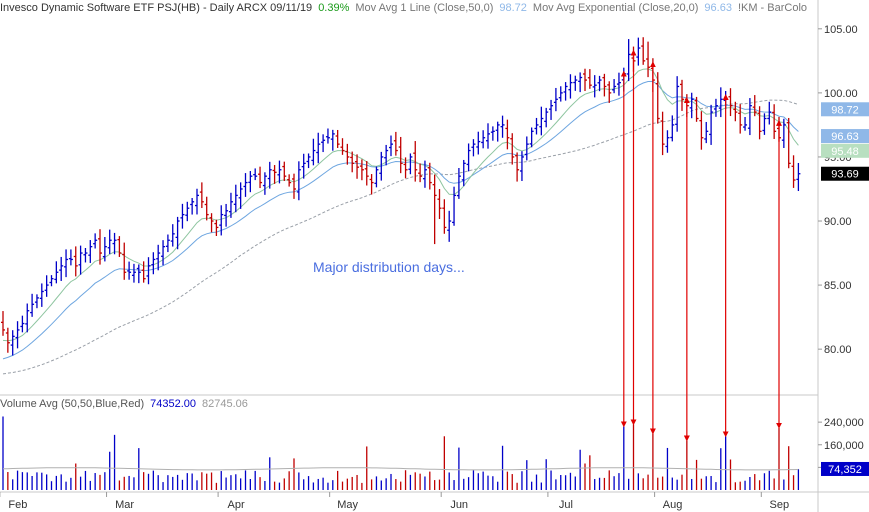  Describe the element at coordinates (673, 505) in the screenshot. I see `date-tick-label: Aug` at that location.